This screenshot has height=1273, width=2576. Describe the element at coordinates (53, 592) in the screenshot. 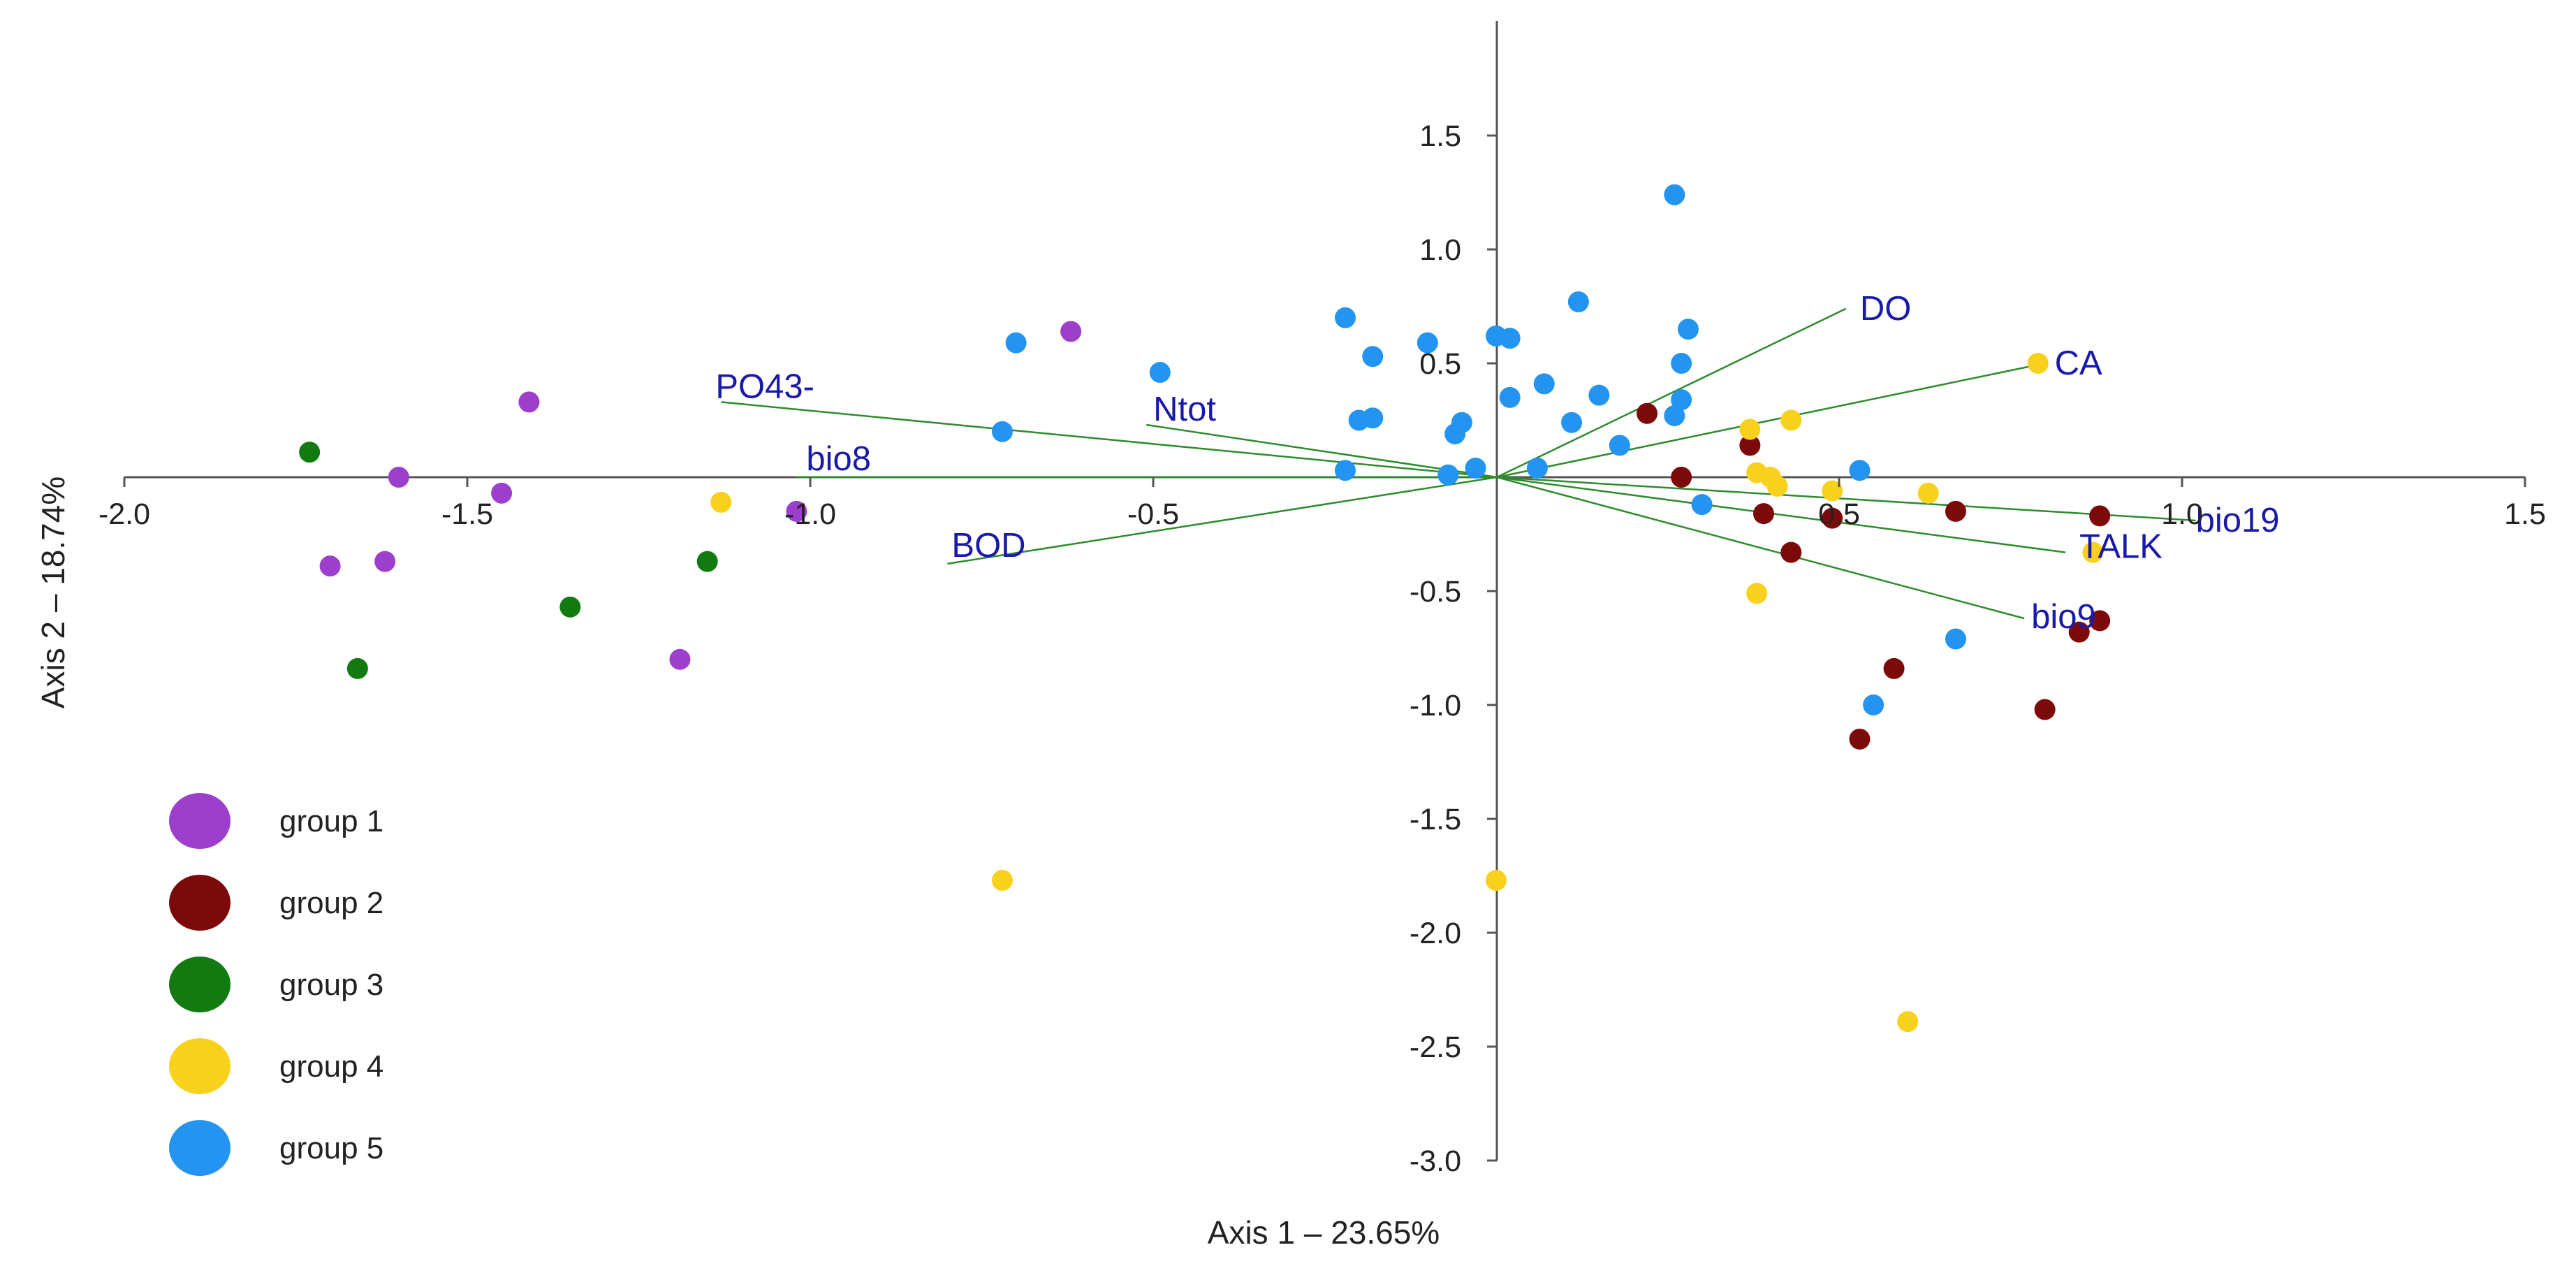

I see `y-axis-title: Axis 2 – 18.74%` at that location.